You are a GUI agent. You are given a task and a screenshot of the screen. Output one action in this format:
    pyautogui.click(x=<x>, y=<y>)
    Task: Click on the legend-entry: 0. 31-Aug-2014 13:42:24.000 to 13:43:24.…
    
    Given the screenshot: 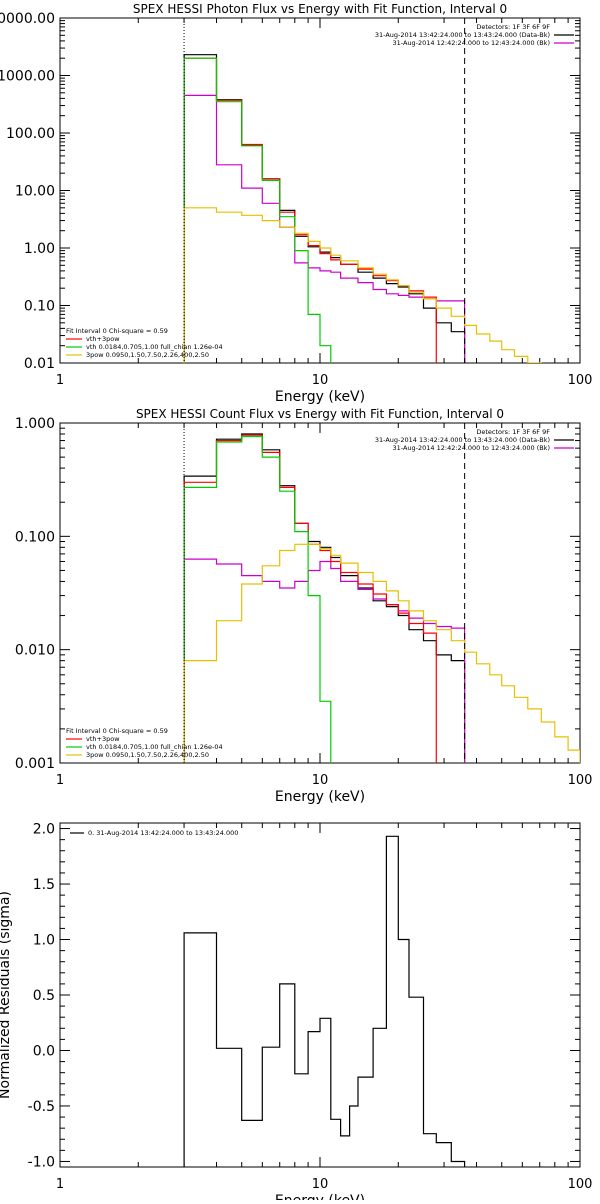 What is the action you would take?
    pyautogui.click(x=163, y=833)
    